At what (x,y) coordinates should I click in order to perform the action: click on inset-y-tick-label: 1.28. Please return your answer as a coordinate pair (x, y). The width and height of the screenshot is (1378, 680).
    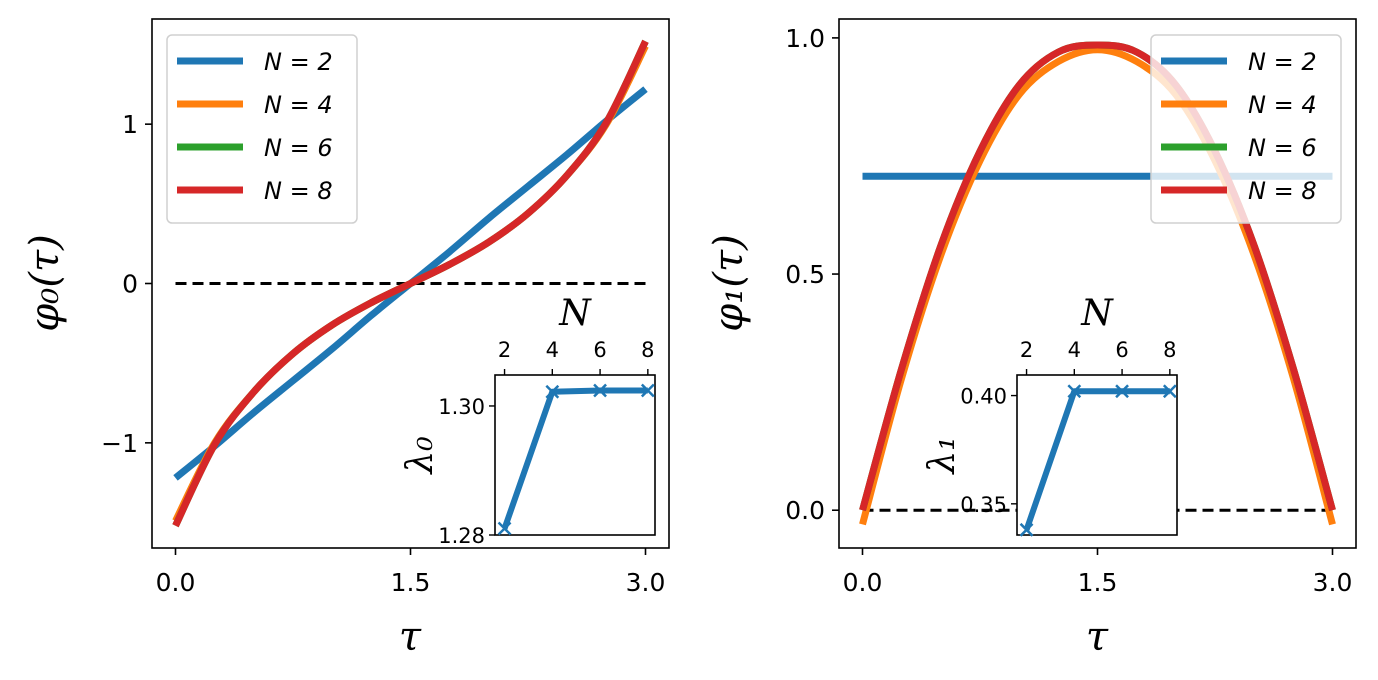
    Looking at the image, I should click on (461, 536).